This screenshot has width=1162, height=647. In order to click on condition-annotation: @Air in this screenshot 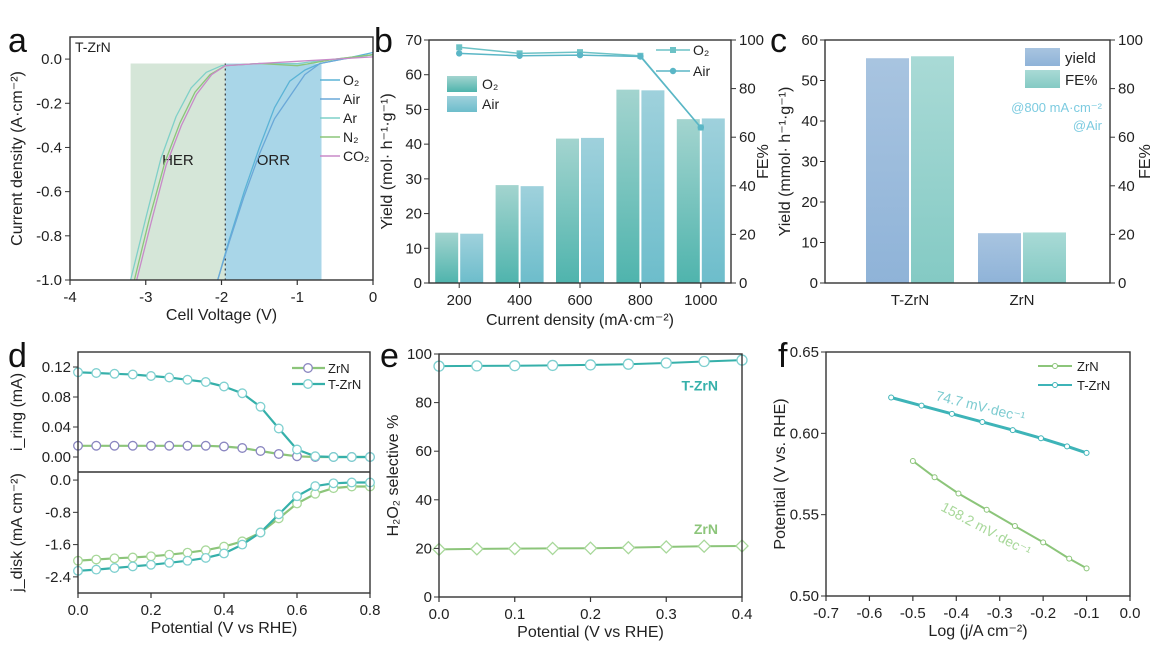, I will do `click(1088, 125)`.